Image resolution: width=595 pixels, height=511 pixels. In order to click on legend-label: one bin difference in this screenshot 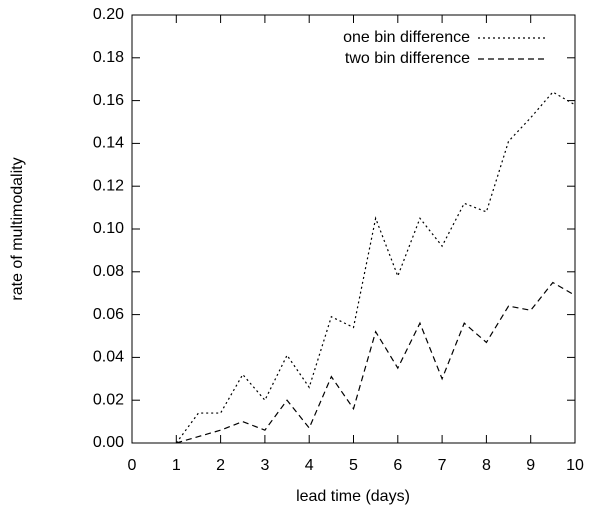, I will do `click(406, 37)`.